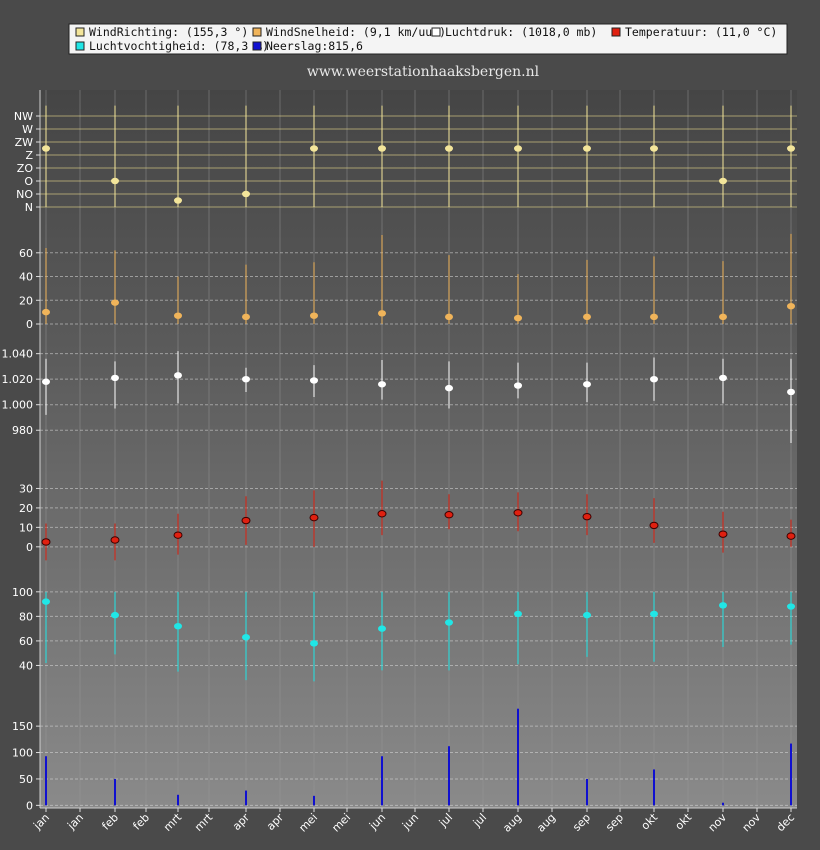 This screenshot has width=820, height=850. What do you see at coordinates (18, 405) in the screenshot?
I see `y-tick-label: 1.000` at bounding box center [18, 405].